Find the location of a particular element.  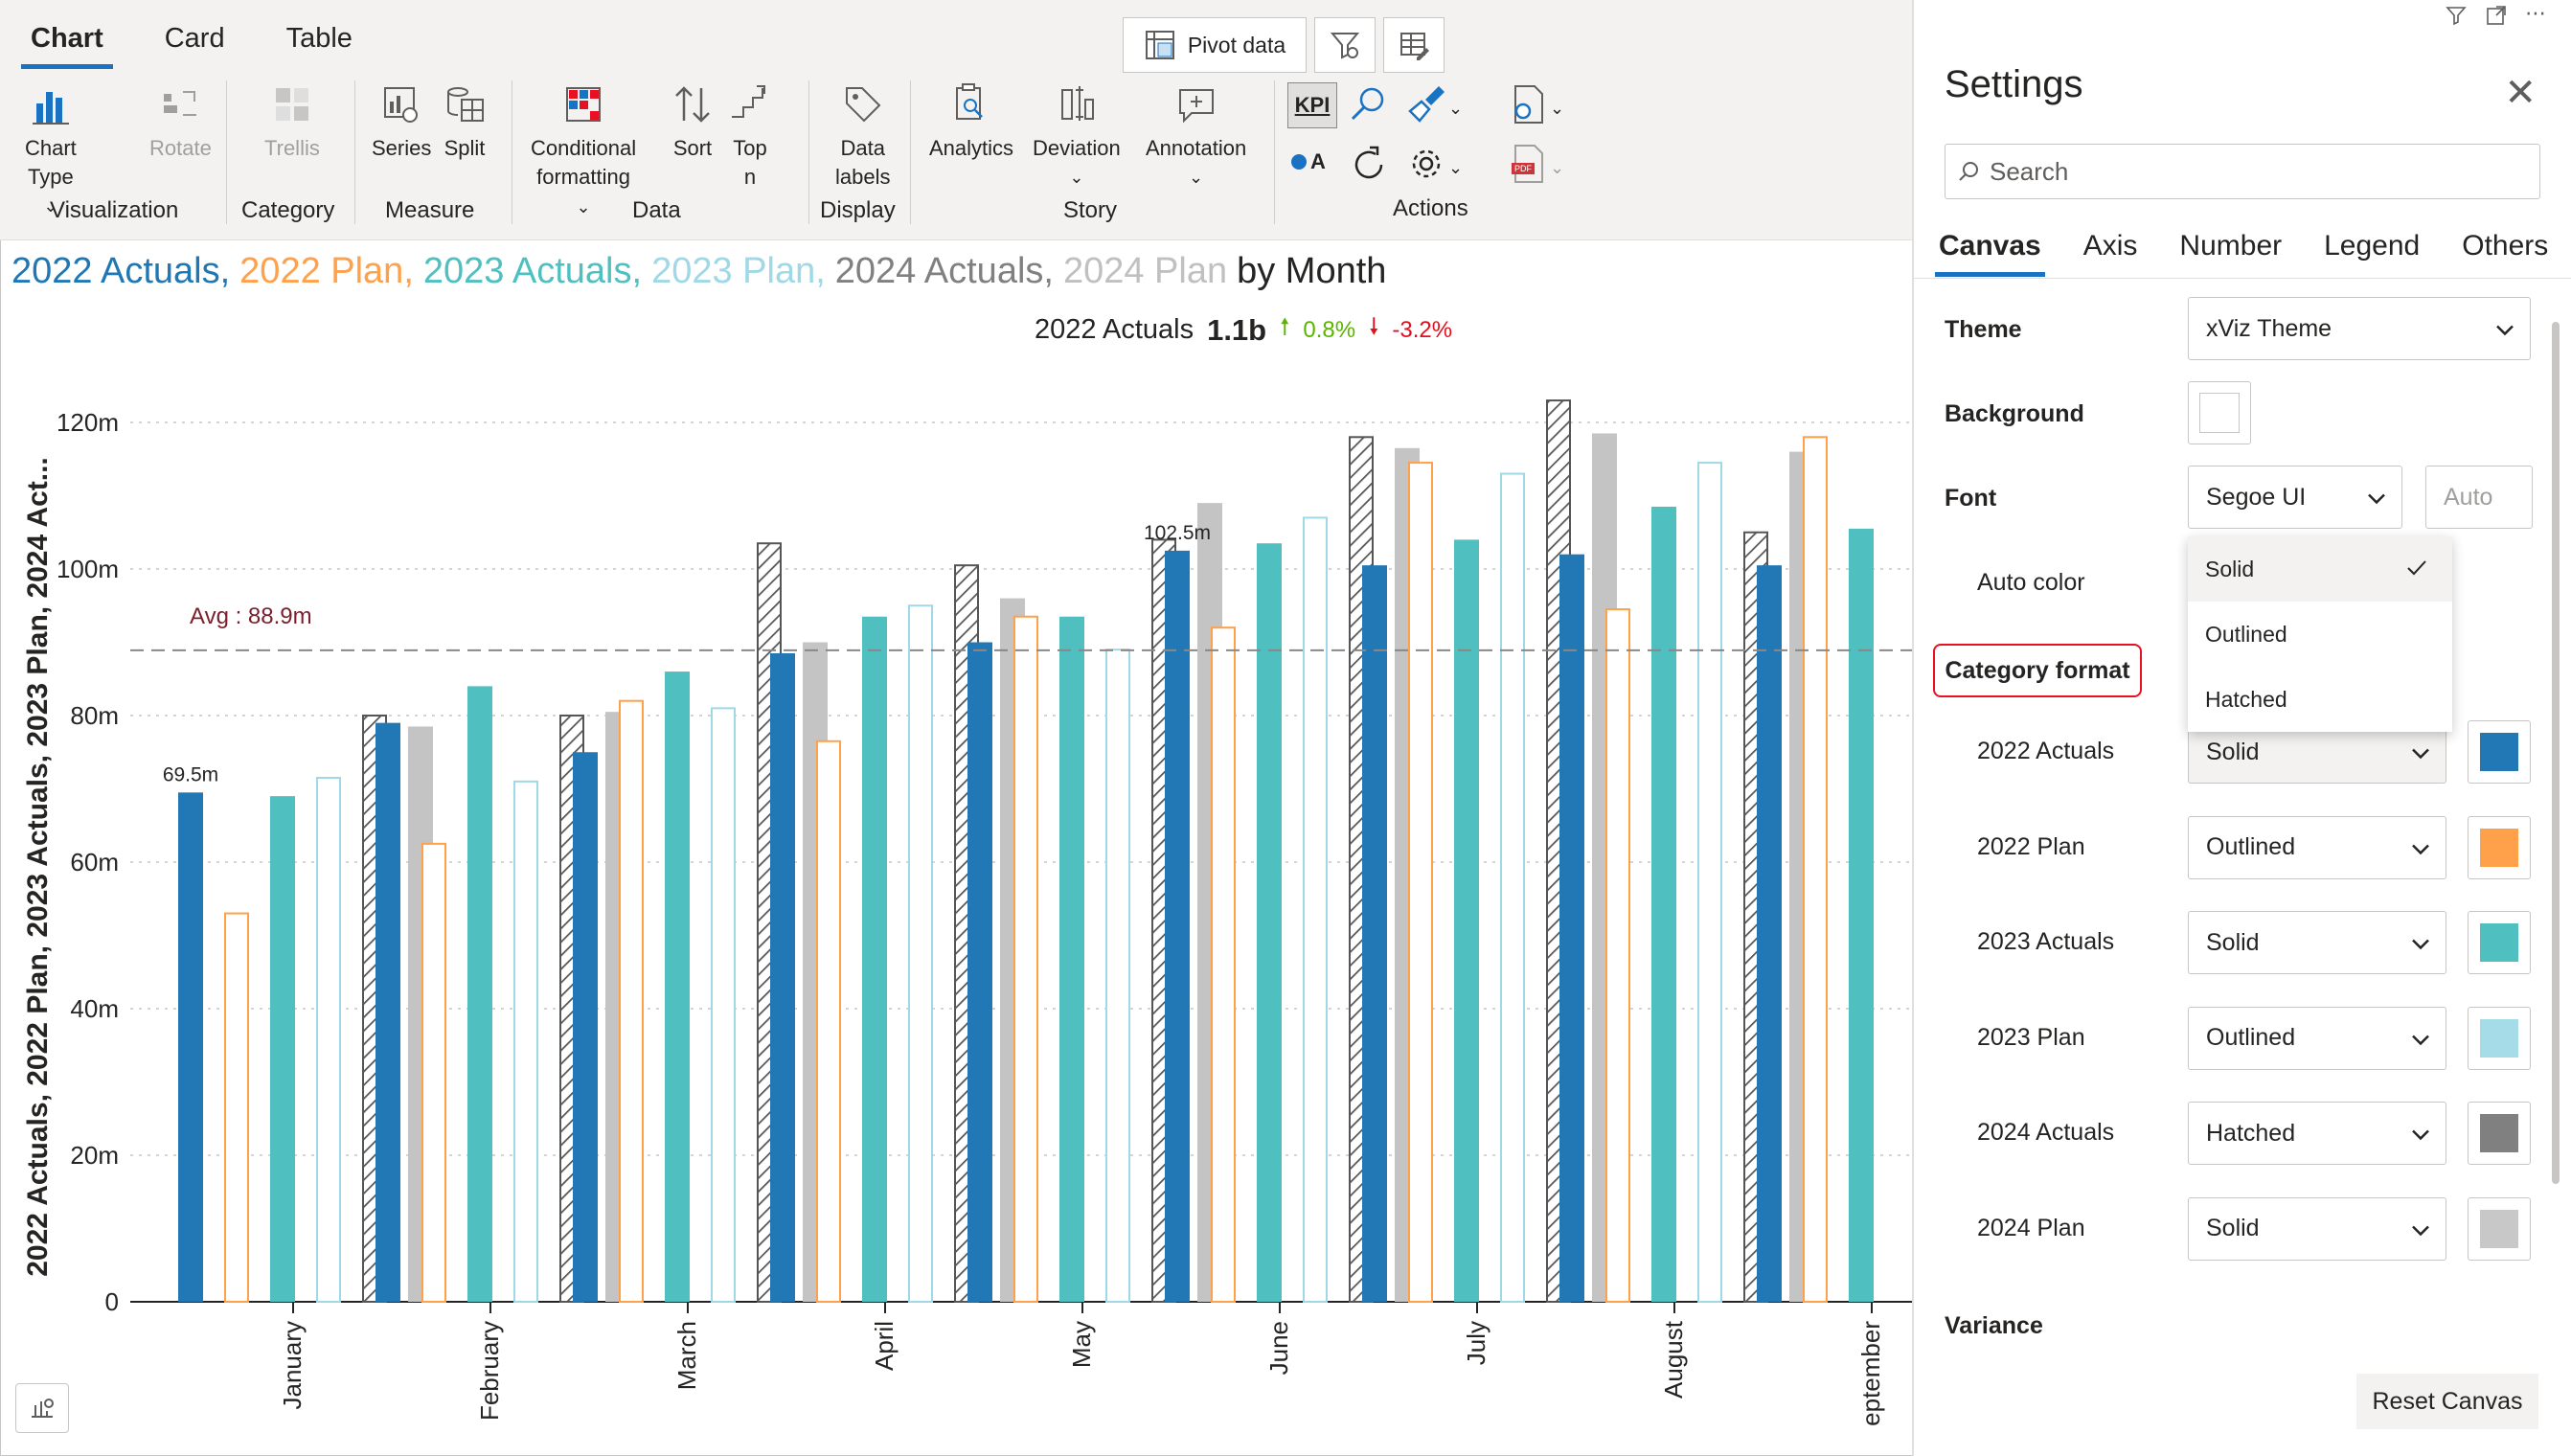

pivot-data-button: Pivot data is located at coordinates (1215, 45).